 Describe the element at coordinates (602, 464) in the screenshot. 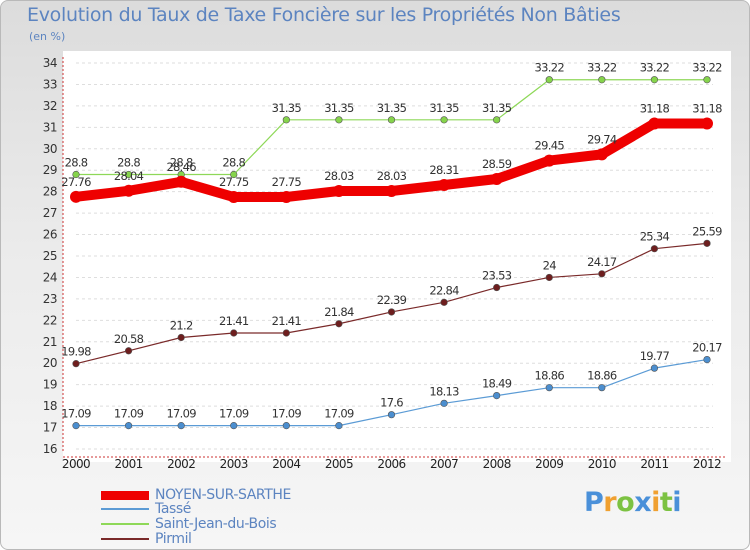

I see `x-tick-label: 2010` at that location.